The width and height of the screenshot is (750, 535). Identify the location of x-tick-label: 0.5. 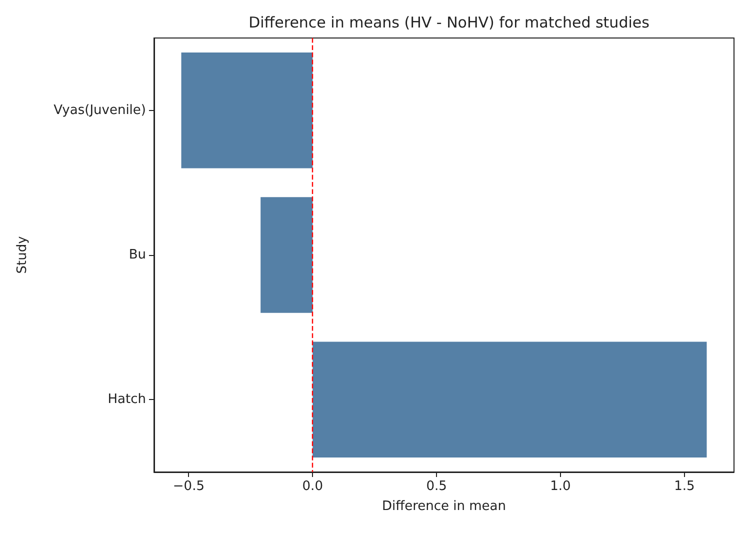
(436, 486).